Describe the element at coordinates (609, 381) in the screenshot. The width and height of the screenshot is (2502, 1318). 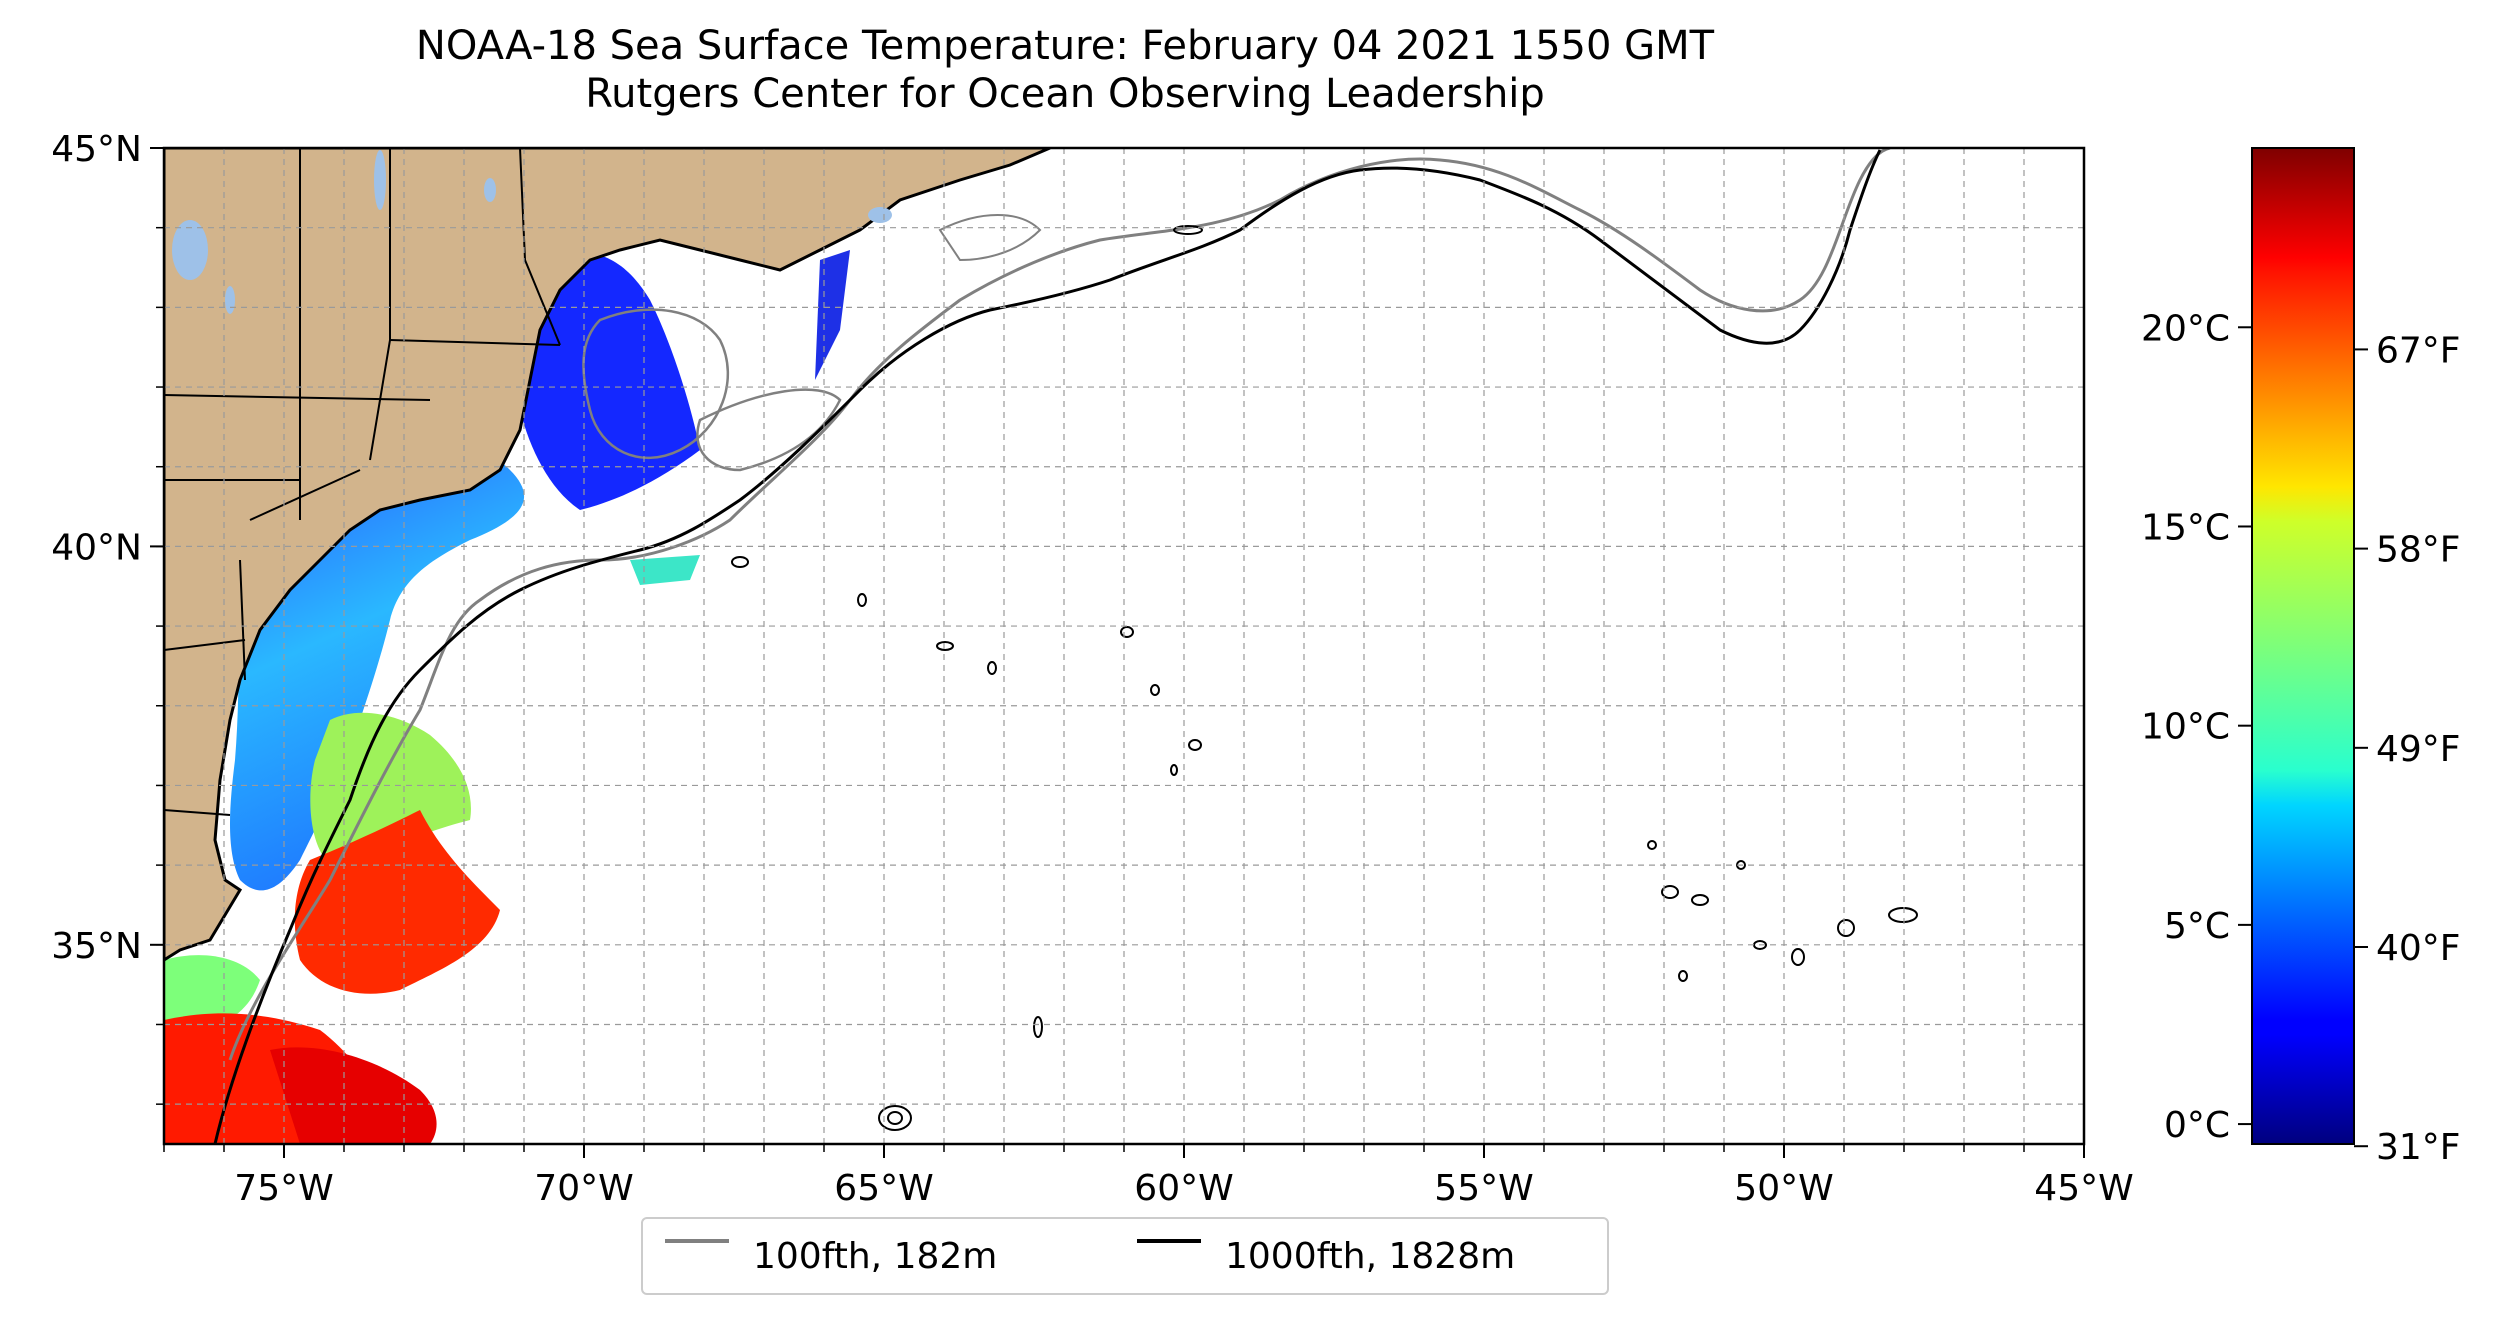
I see `gulf-of-maine-patch` at that location.